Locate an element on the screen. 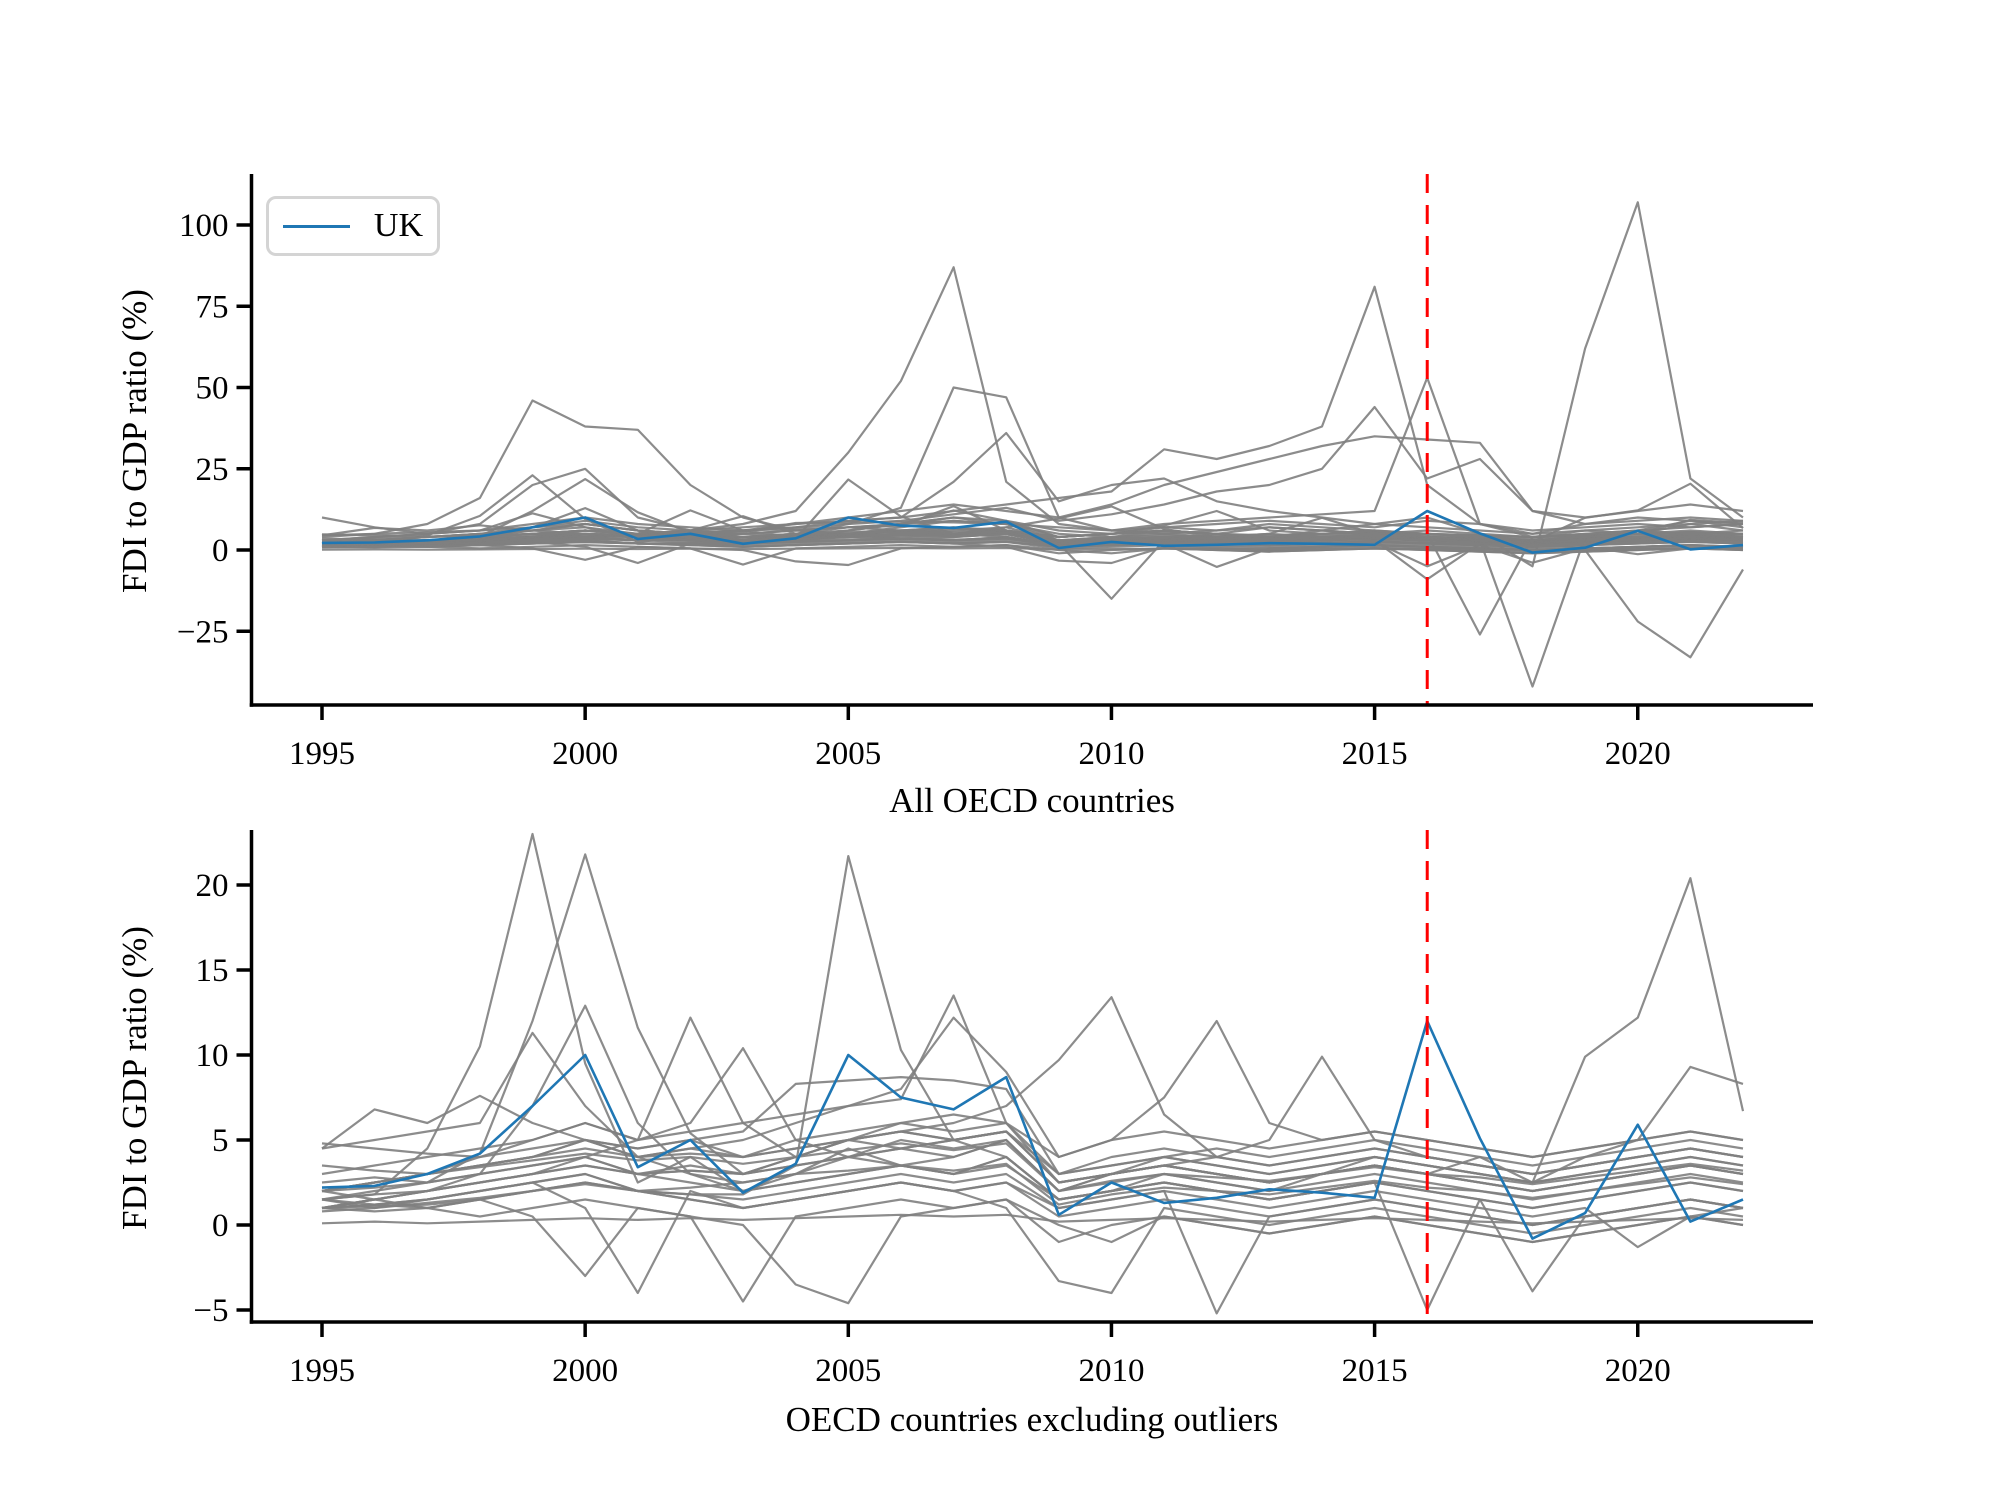  bottom-panel-y-axis-label: FDI to GDP ratio (%) is located at coordinates (134, 1078).